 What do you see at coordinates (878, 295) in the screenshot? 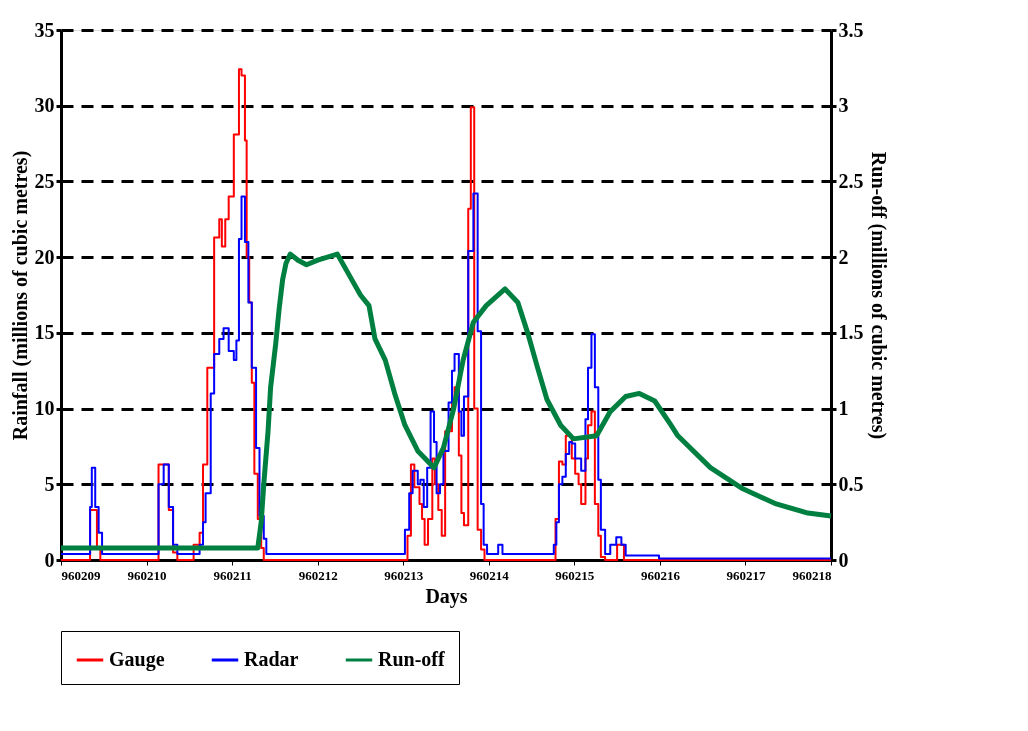
I see `y2-axis-title: Run-off (millions of cubic metres)` at bounding box center [878, 295].